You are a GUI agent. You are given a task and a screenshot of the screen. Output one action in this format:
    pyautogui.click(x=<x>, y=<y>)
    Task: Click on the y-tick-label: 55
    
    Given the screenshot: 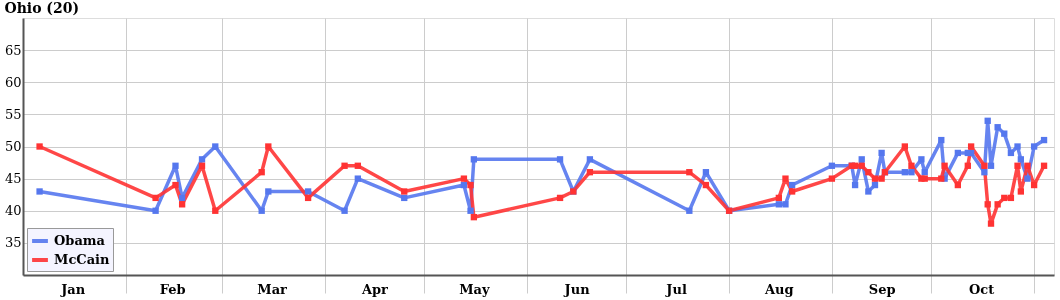 What is the action you would take?
    pyautogui.click(x=13, y=114)
    